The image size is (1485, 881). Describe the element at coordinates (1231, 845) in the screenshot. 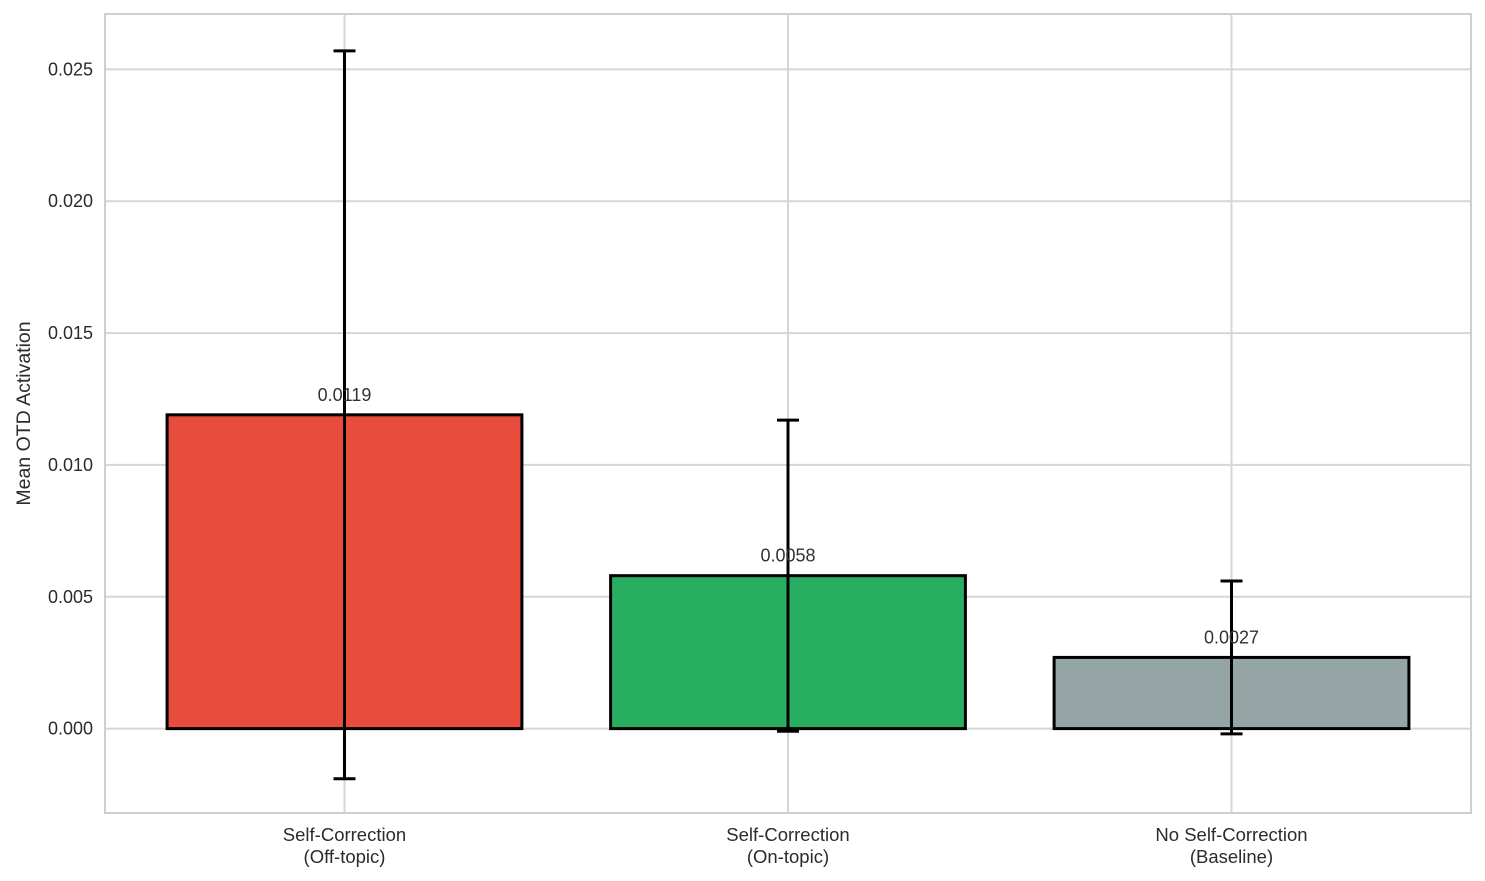

I see `x-tick-label: No Self-Correction (Baseline)` at that location.